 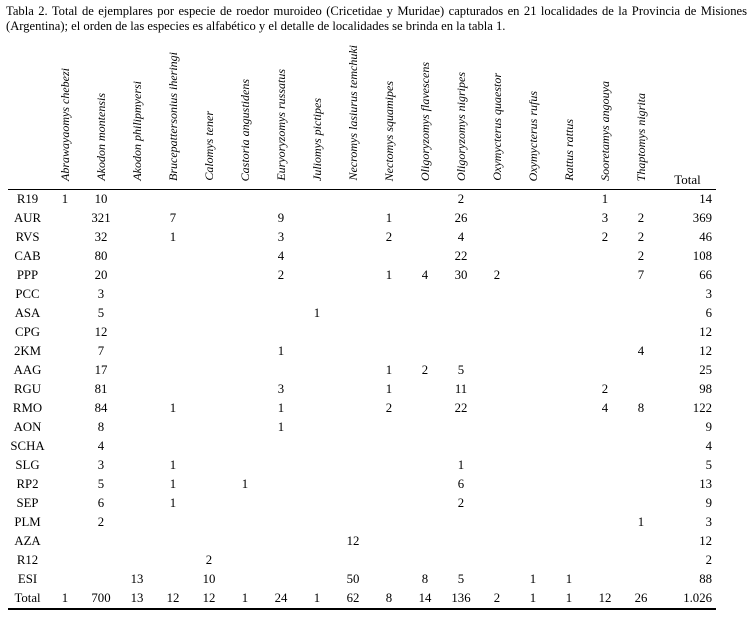 What do you see at coordinates (101, 237) in the screenshot?
I see `count-cell: 32` at bounding box center [101, 237].